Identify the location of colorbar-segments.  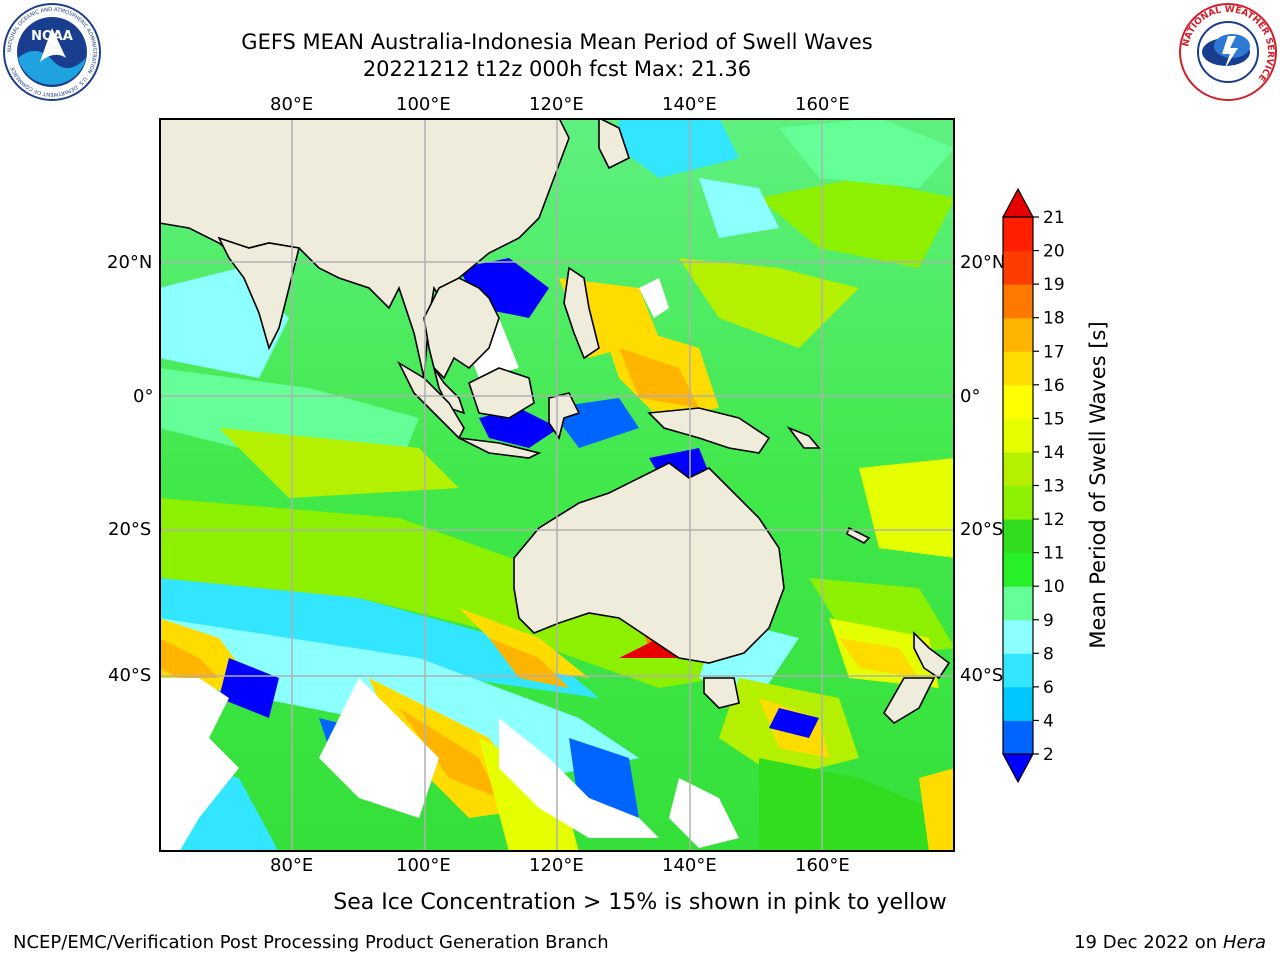
(1018, 485).